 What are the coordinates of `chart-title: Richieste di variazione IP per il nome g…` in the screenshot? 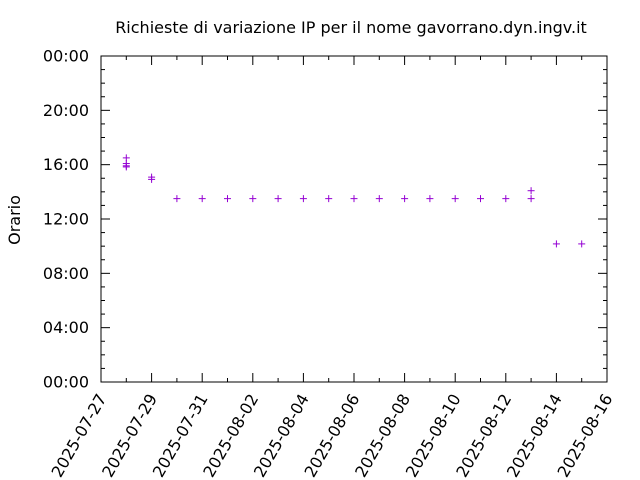 It's located at (351, 27).